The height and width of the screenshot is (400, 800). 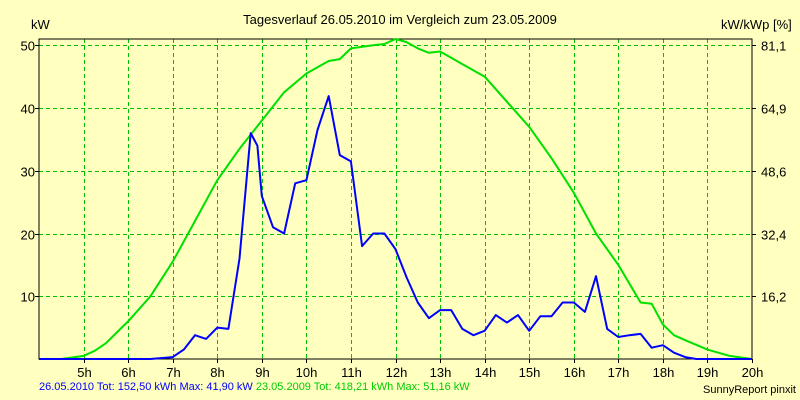 I want to click on x-tick-label: 8h, so click(x=217, y=372).